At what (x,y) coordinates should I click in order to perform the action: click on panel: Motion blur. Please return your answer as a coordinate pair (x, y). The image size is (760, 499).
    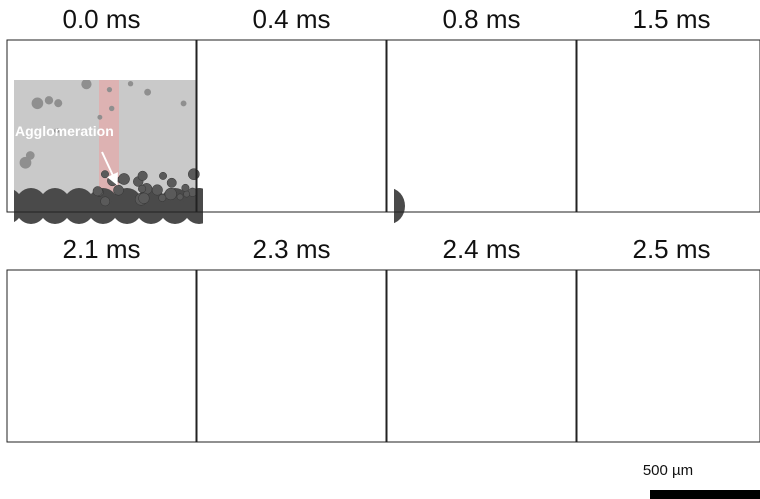
    Looking at the image, I should click on (660, 362).